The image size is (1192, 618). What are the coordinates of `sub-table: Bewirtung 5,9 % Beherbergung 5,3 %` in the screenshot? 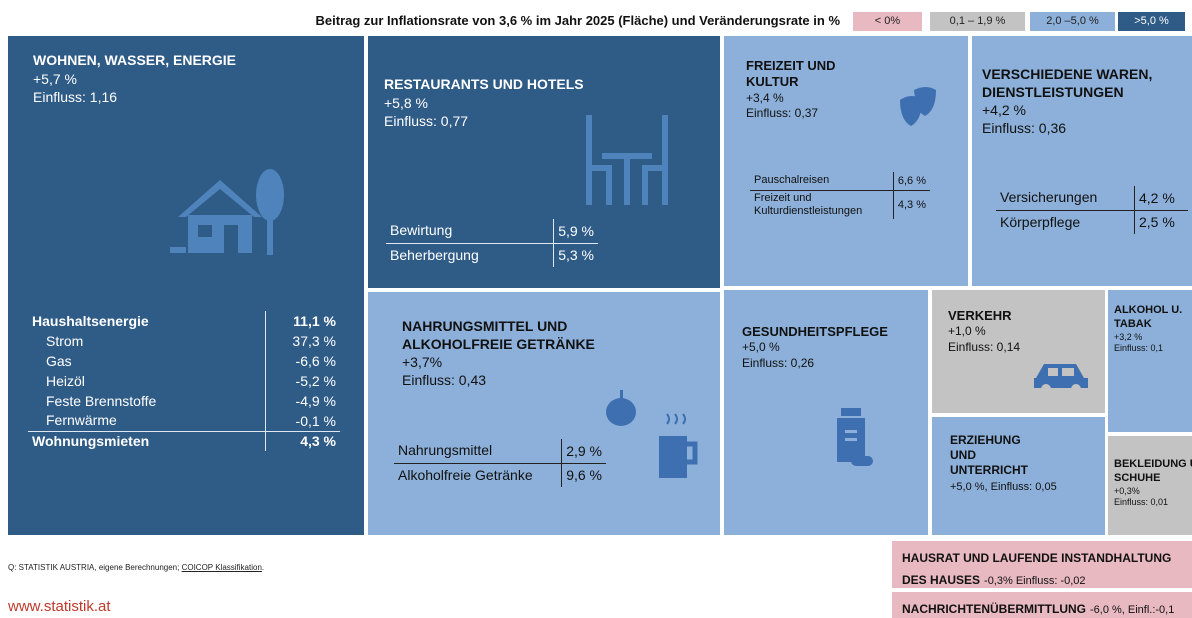 It's located at (492, 243).